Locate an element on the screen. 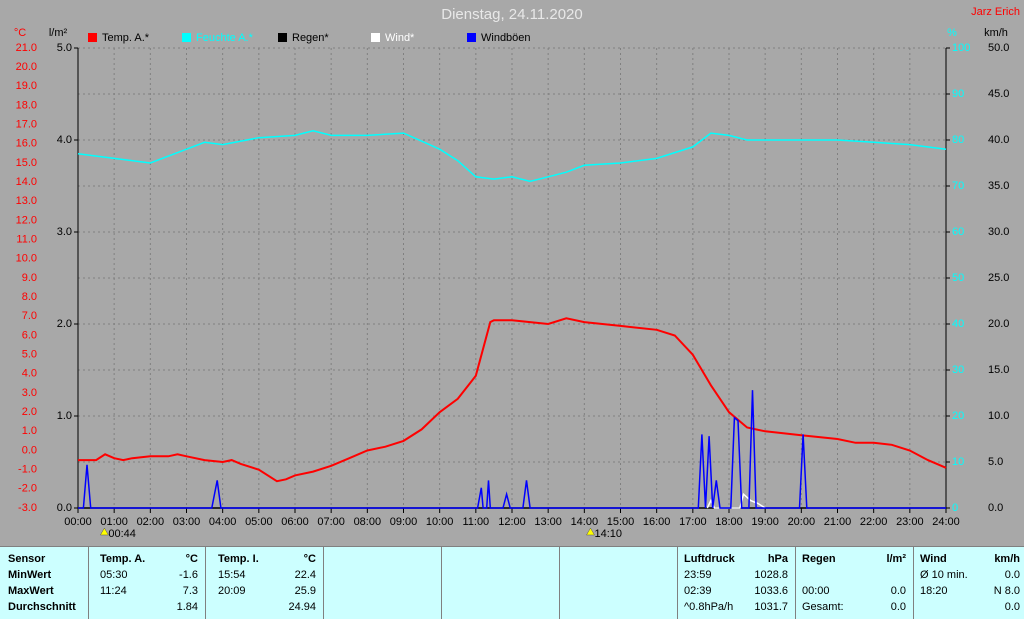 Image resolution: width=1024 pixels, height=619 pixels. x-tick-label: 00:00 is located at coordinates (78, 522).